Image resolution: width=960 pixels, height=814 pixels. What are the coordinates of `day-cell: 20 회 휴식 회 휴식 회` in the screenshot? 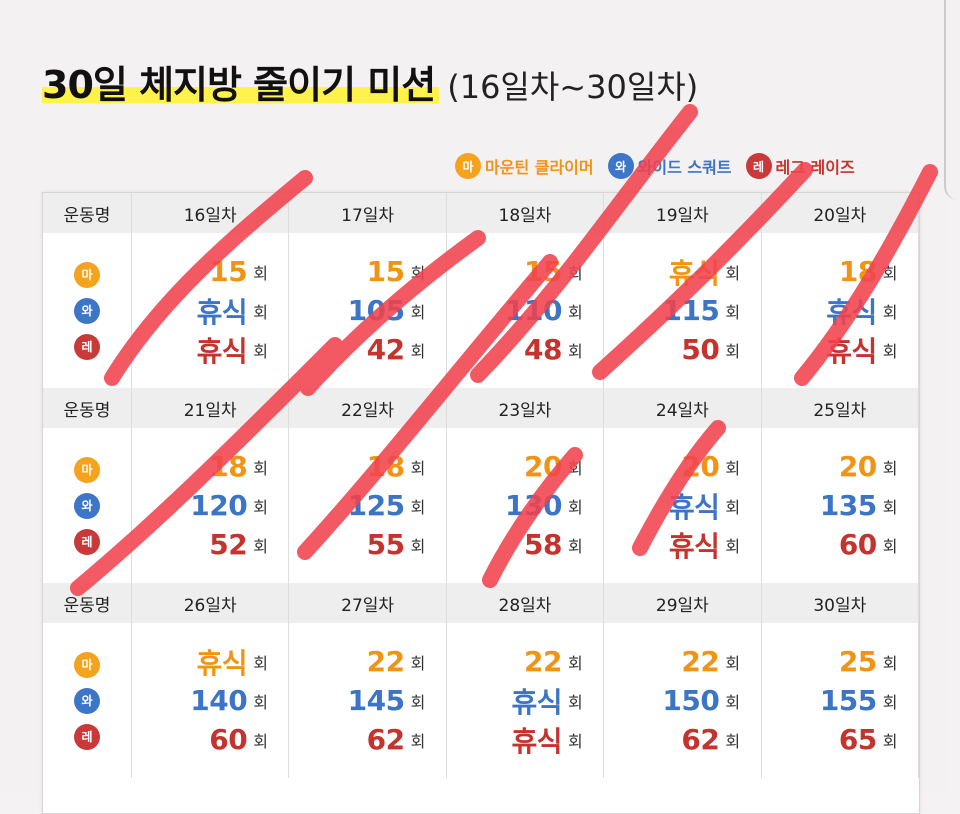 It's located at (682, 505).